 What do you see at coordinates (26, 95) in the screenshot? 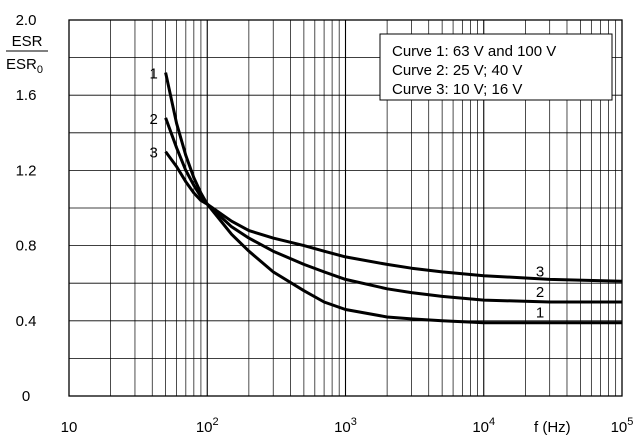
I see `y-tick-label: 1.6` at bounding box center [26, 95].